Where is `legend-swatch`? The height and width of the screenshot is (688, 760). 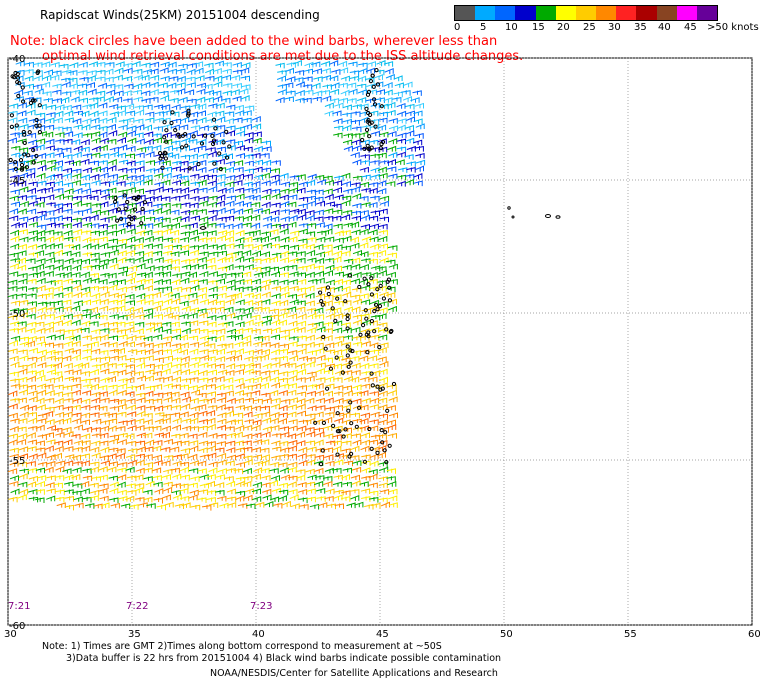 legend-swatch is located at coordinates (606, 13).